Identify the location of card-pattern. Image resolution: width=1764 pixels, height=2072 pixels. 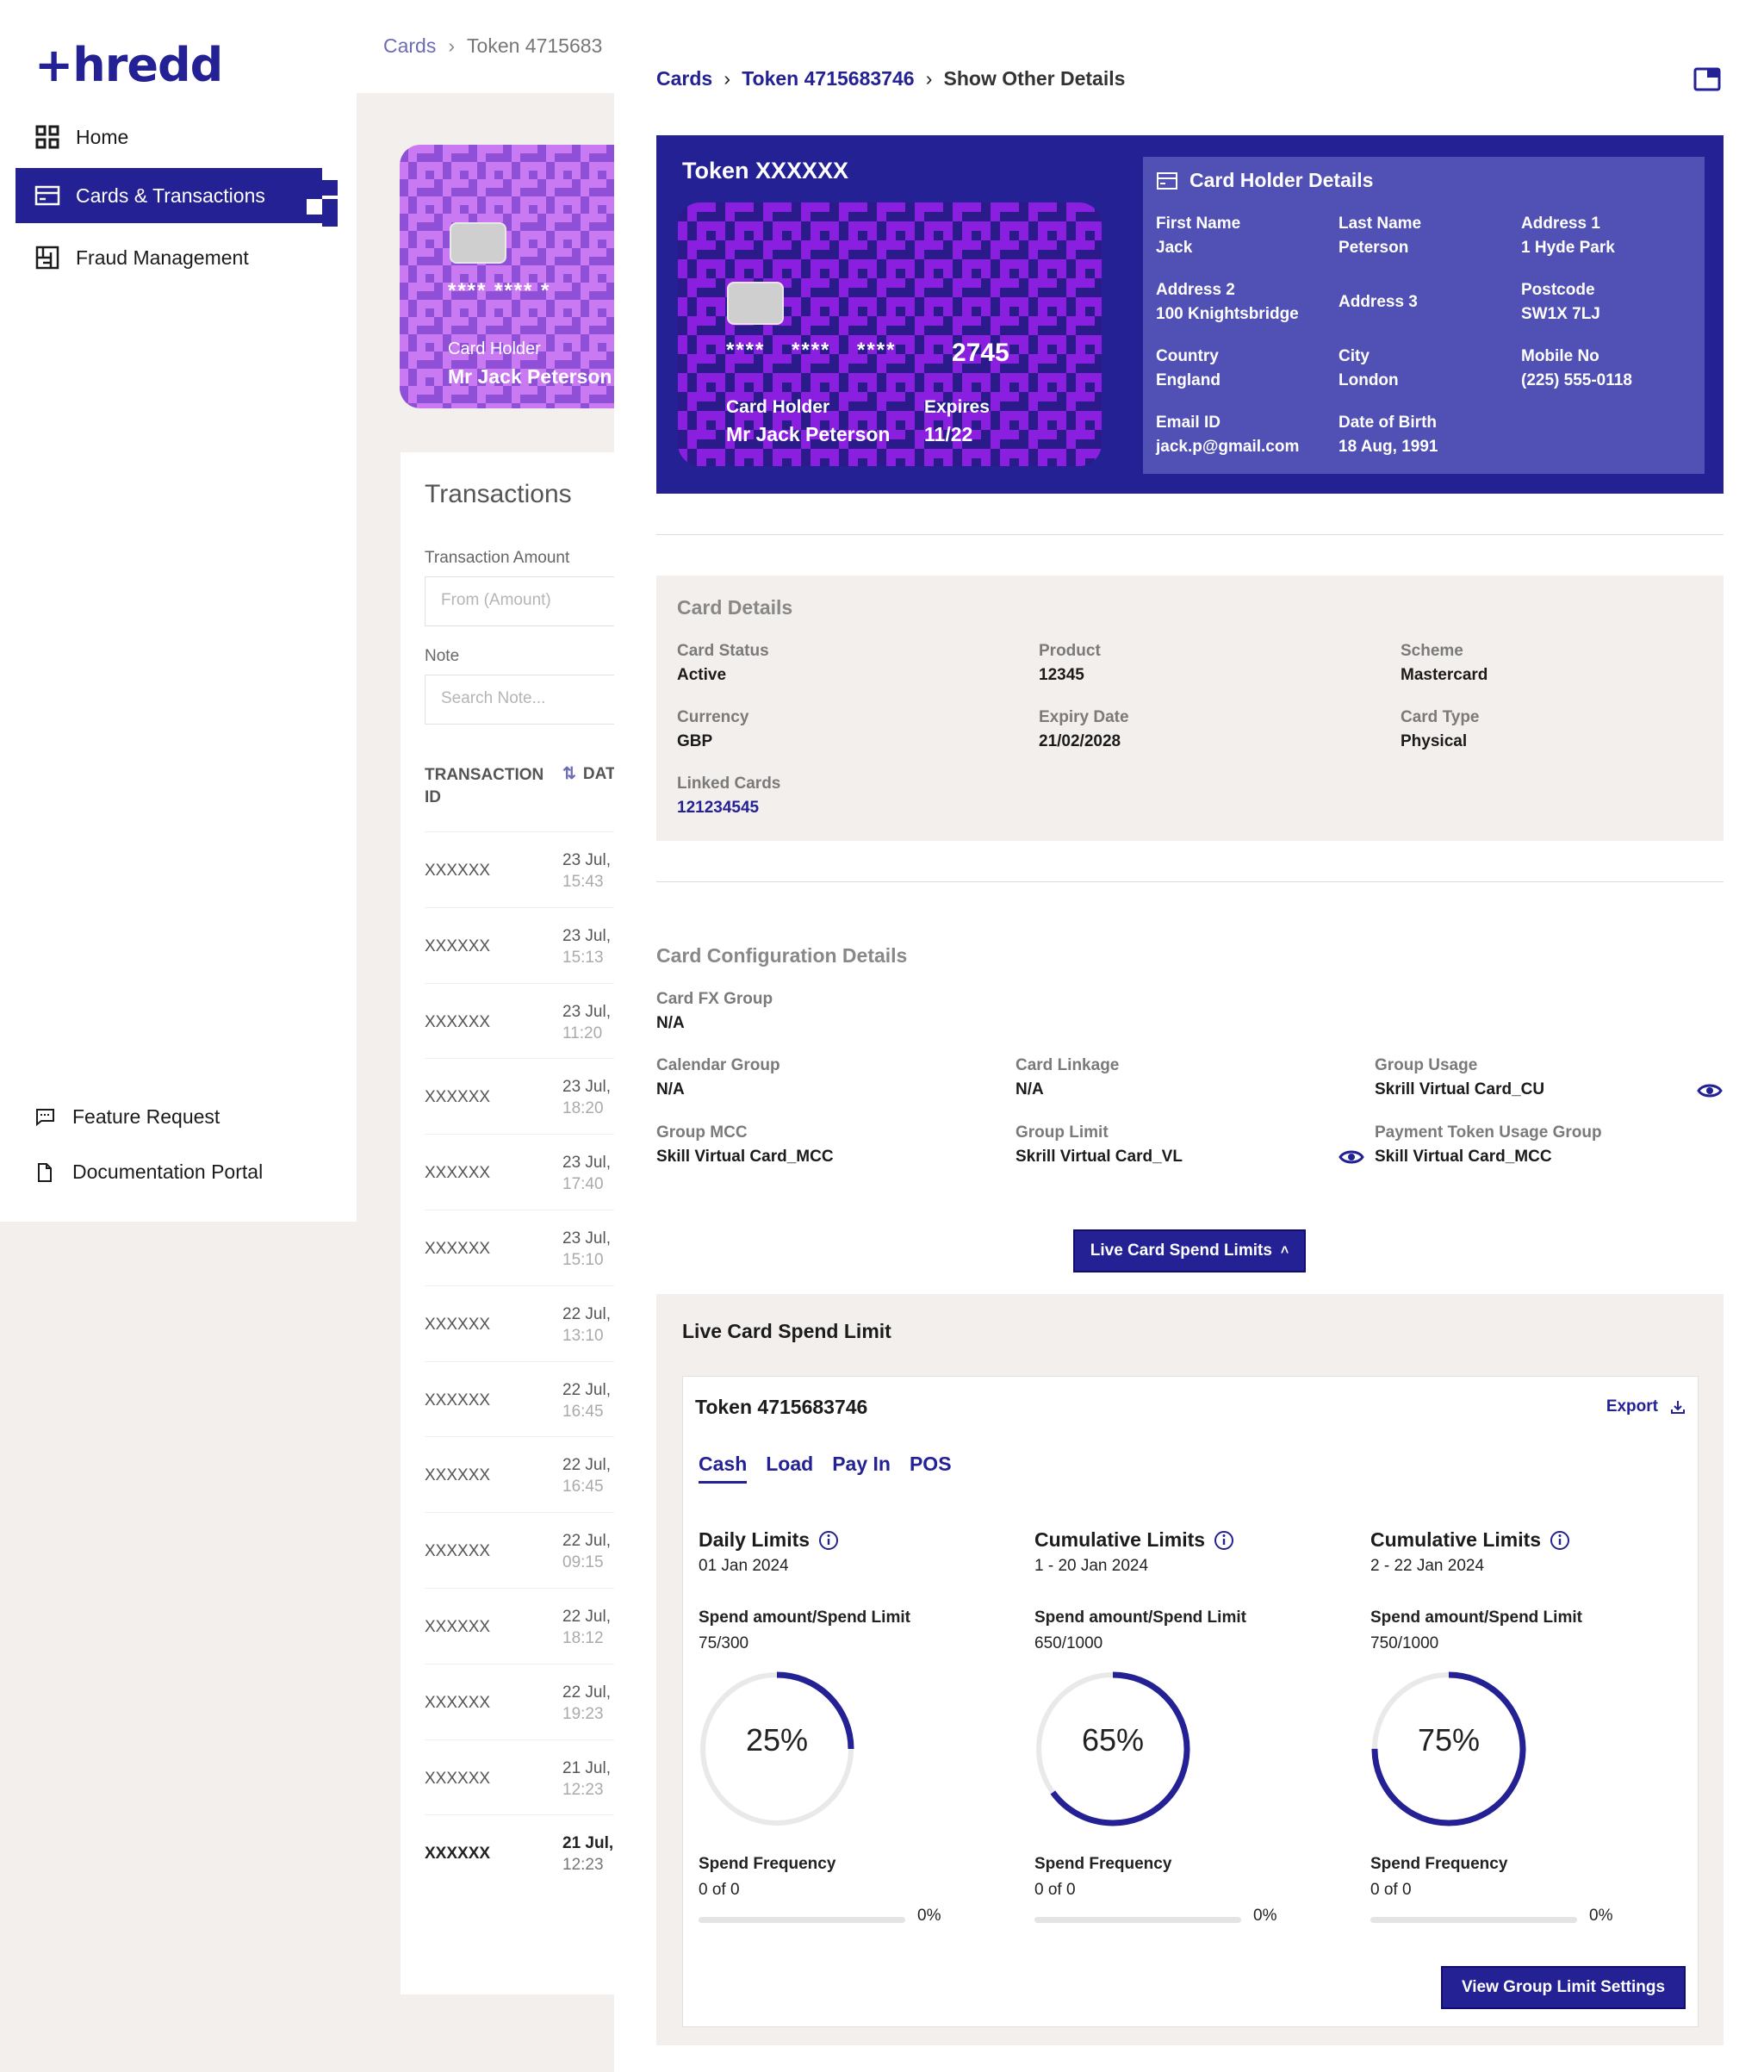
(890, 334).